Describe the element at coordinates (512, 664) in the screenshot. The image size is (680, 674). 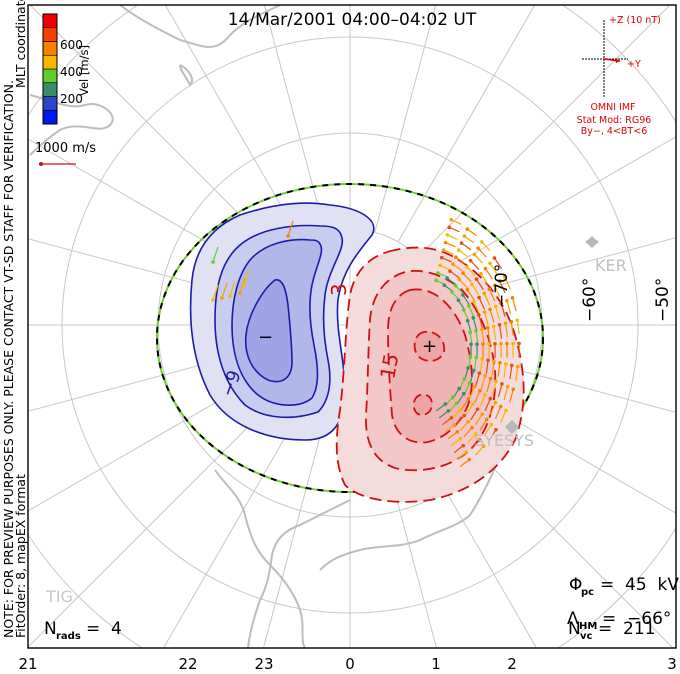
I see `mlt-tick-label: 2` at that location.